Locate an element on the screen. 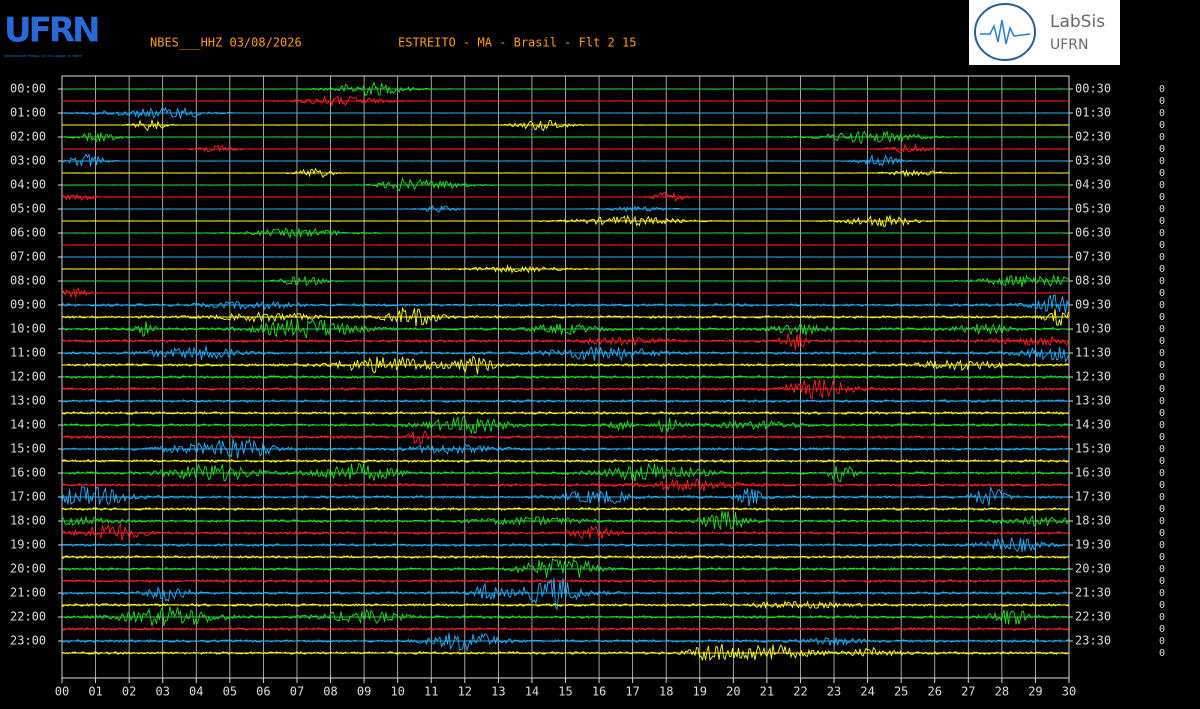 This screenshot has width=1200, height=709. left-time-label: 01:00 is located at coordinates (28, 113).